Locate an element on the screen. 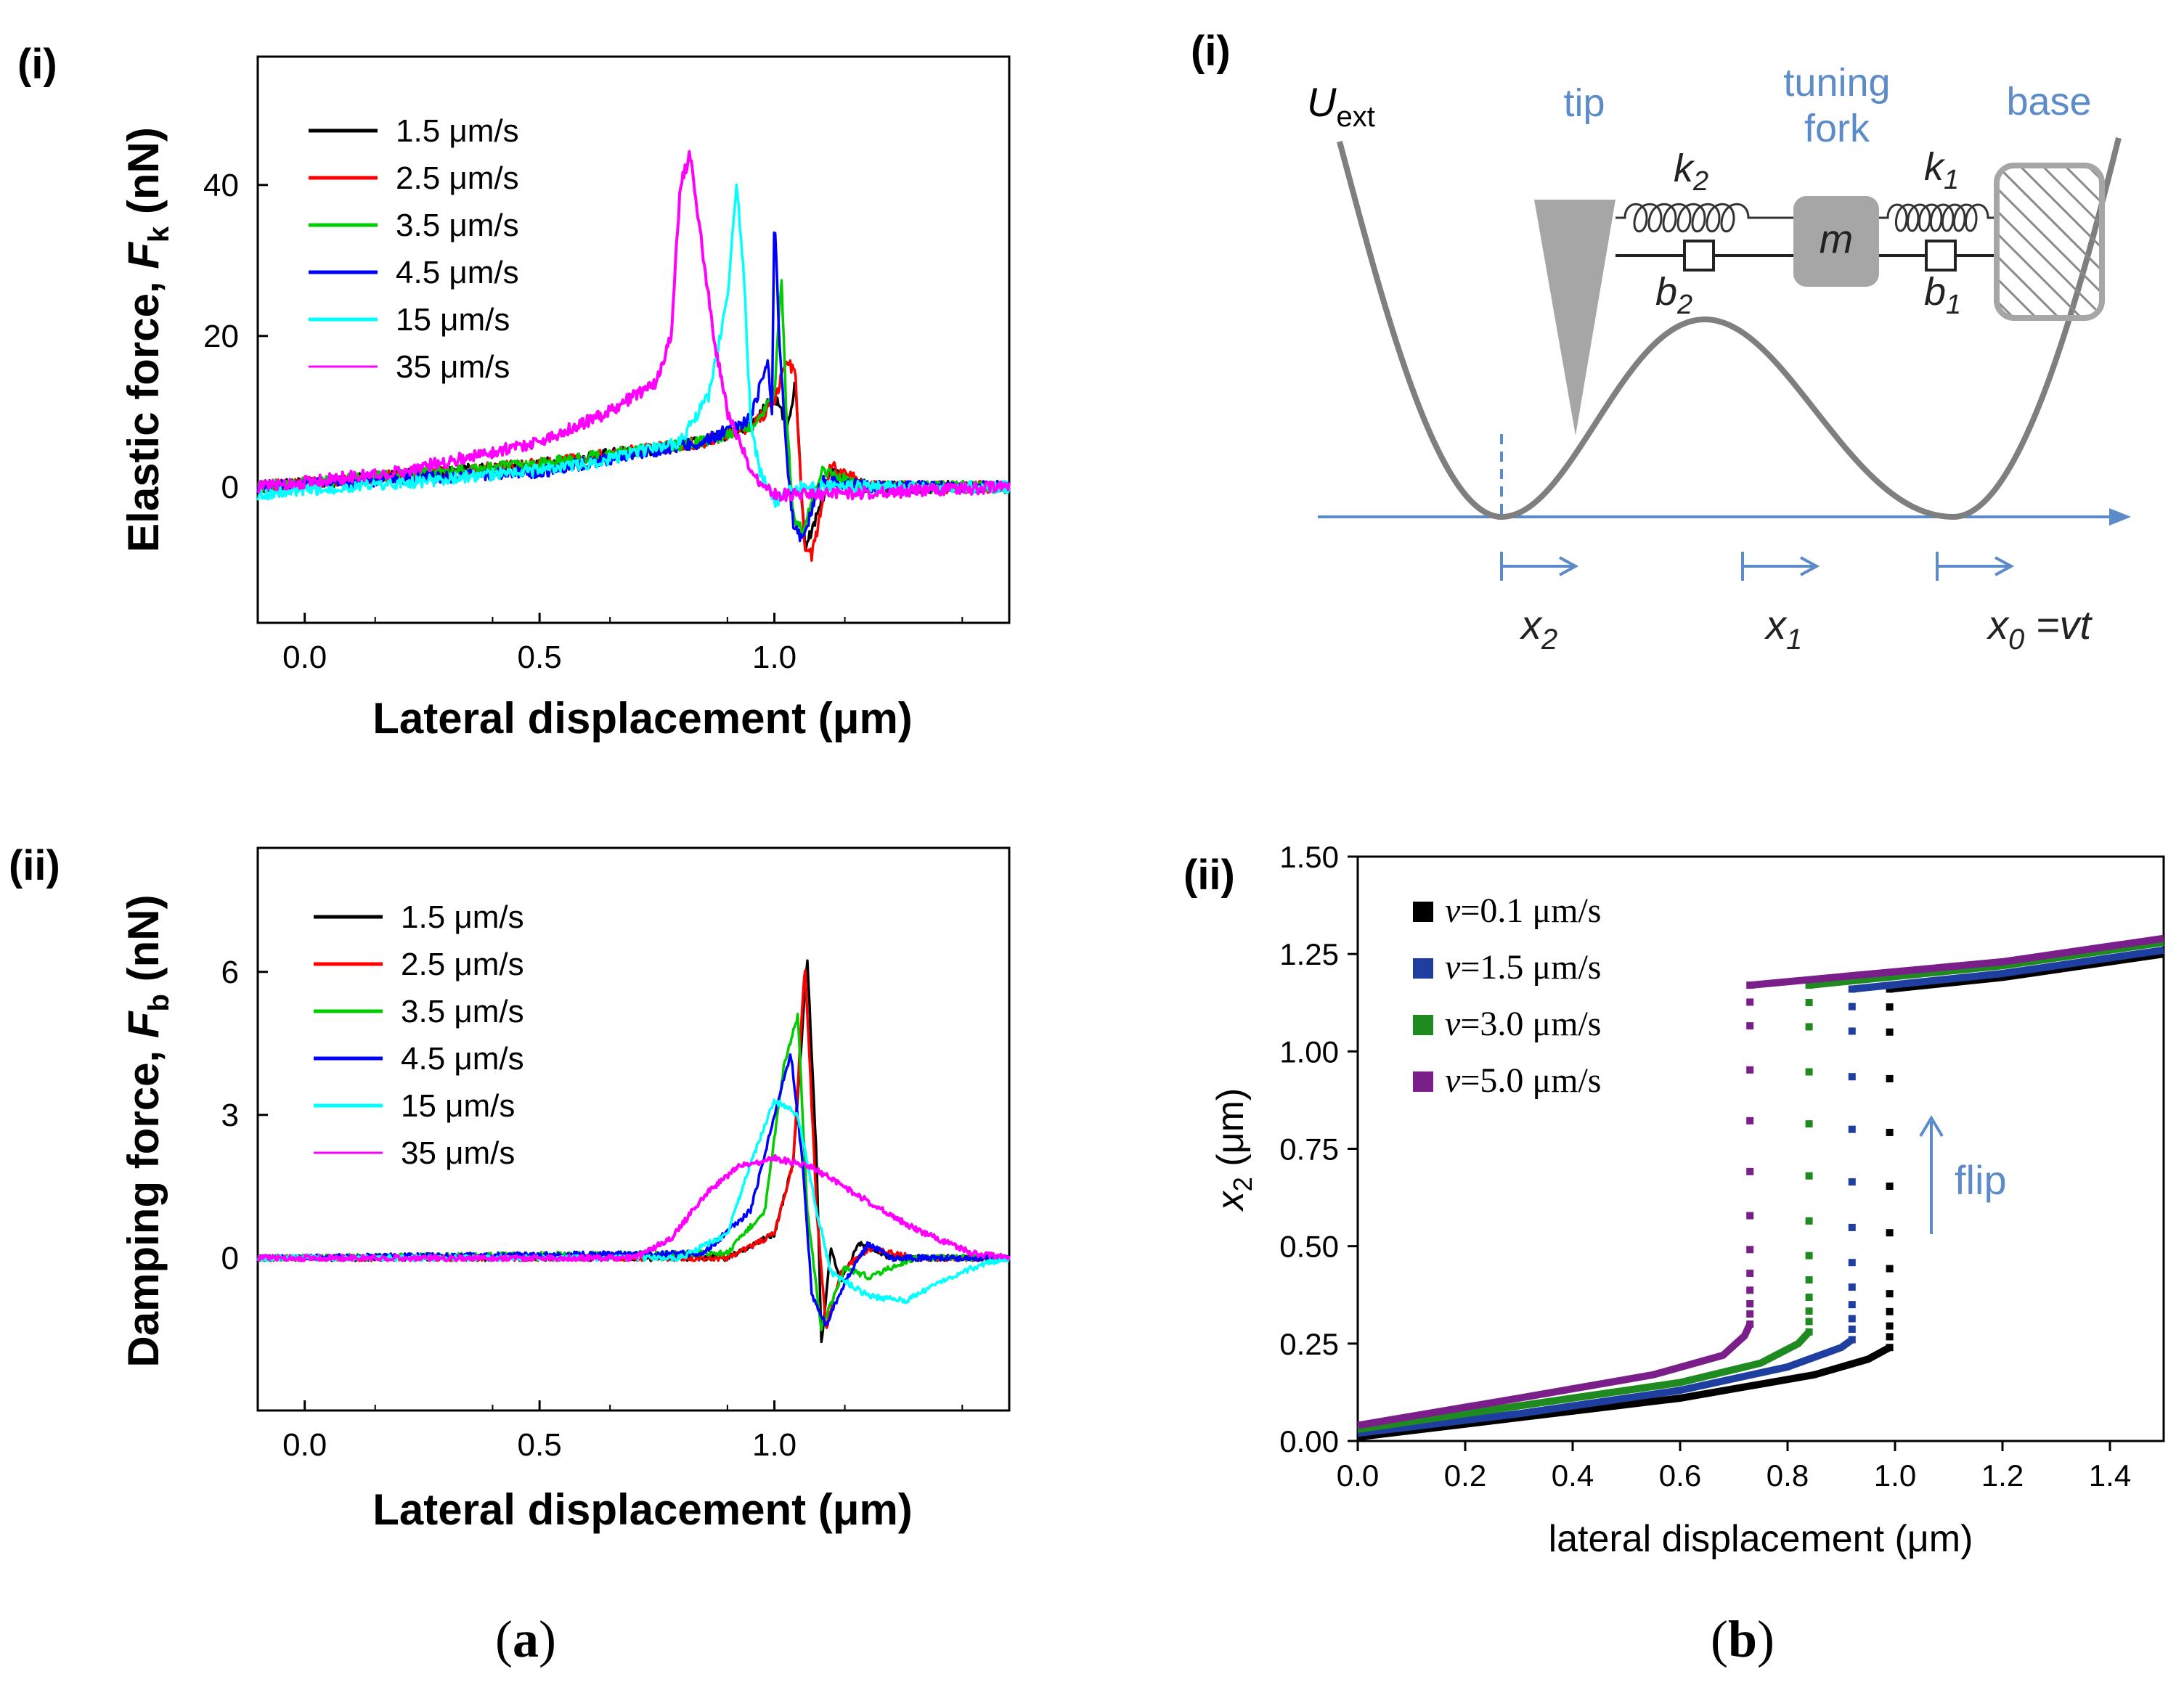  legend-label: v=5.0 μm/s is located at coordinates (1523, 1080).